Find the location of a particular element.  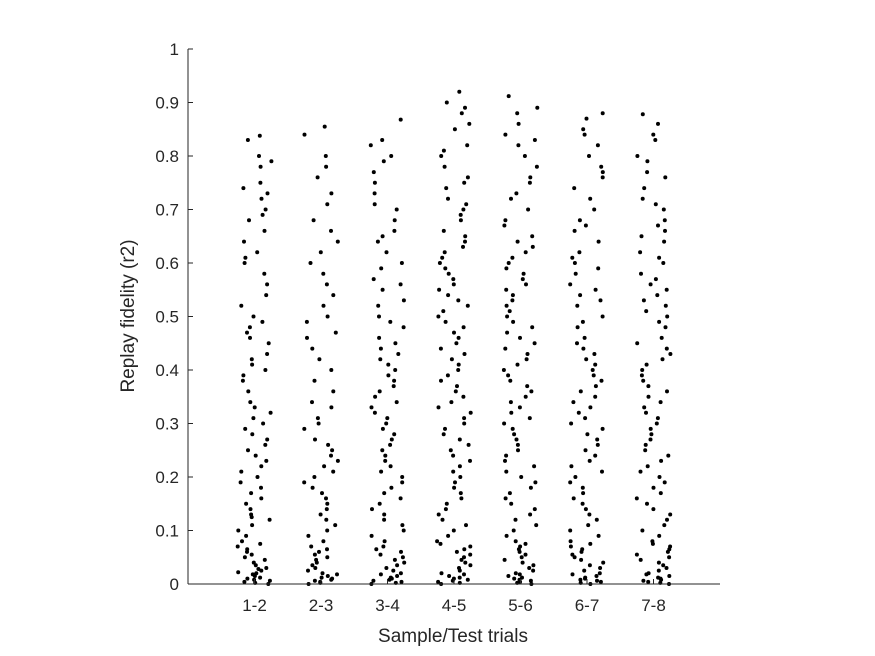

x-tick-label: 3-4 is located at coordinates (387, 605).